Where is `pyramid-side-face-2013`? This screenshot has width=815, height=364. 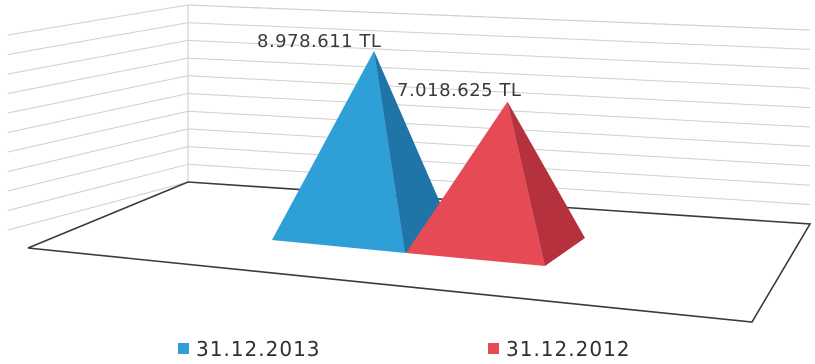 pyramid-side-face-2013 is located at coordinates (413, 151).